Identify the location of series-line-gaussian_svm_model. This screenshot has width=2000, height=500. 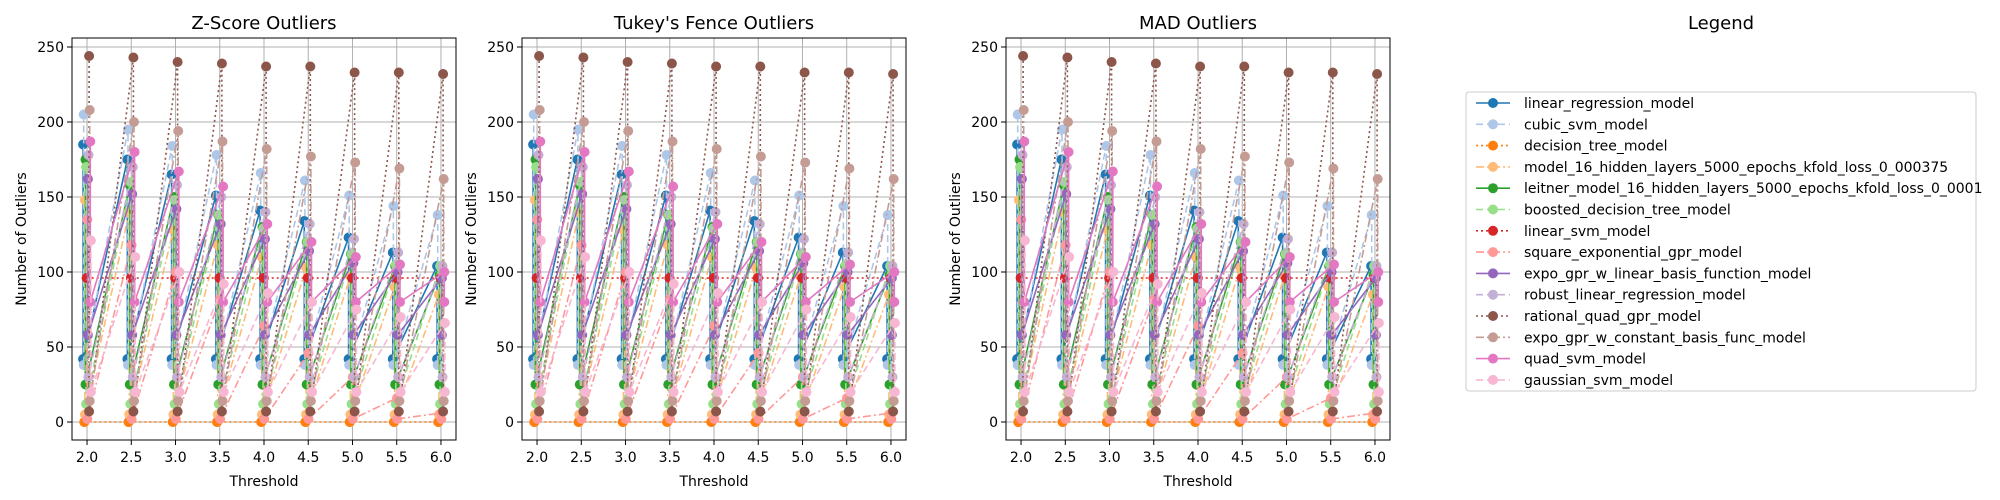
(268, 317).